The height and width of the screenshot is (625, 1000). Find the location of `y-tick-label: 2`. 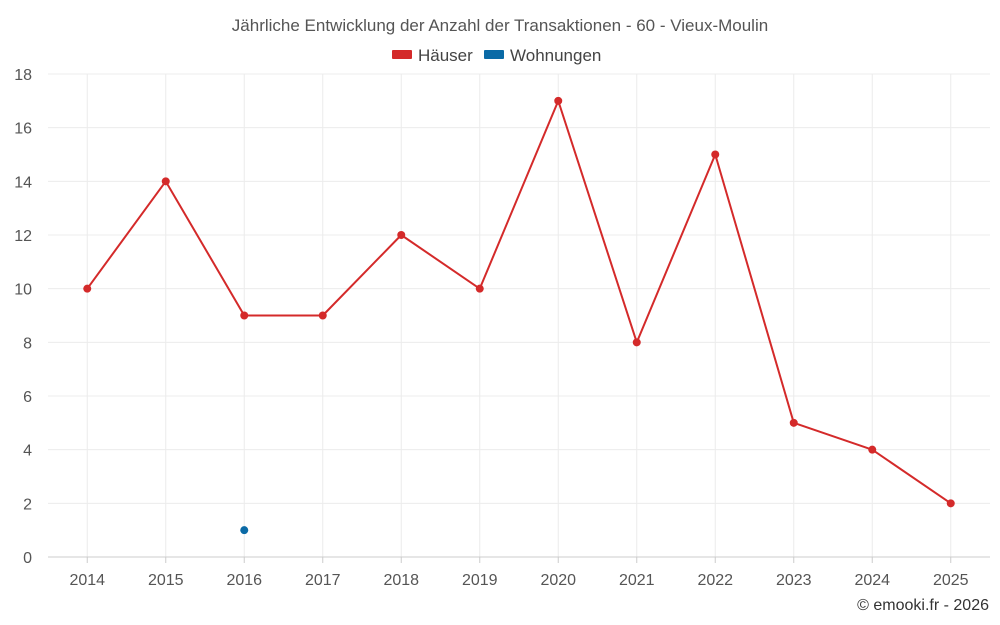

y-tick-label: 2 is located at coordinates (27, 504).